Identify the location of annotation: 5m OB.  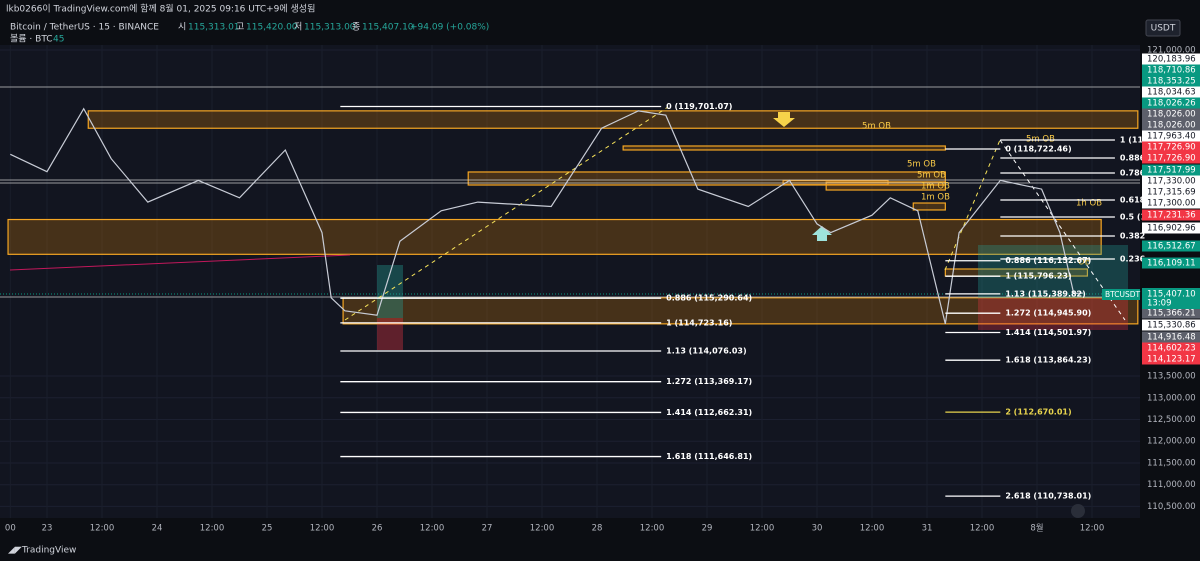
(931, 176).